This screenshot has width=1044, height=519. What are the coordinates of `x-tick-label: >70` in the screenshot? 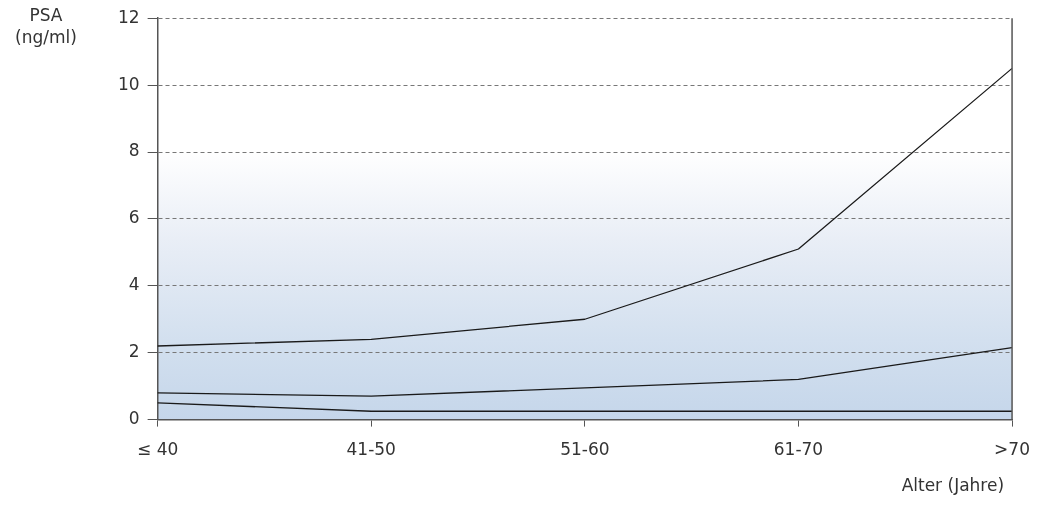 It's located at (1012, 449).